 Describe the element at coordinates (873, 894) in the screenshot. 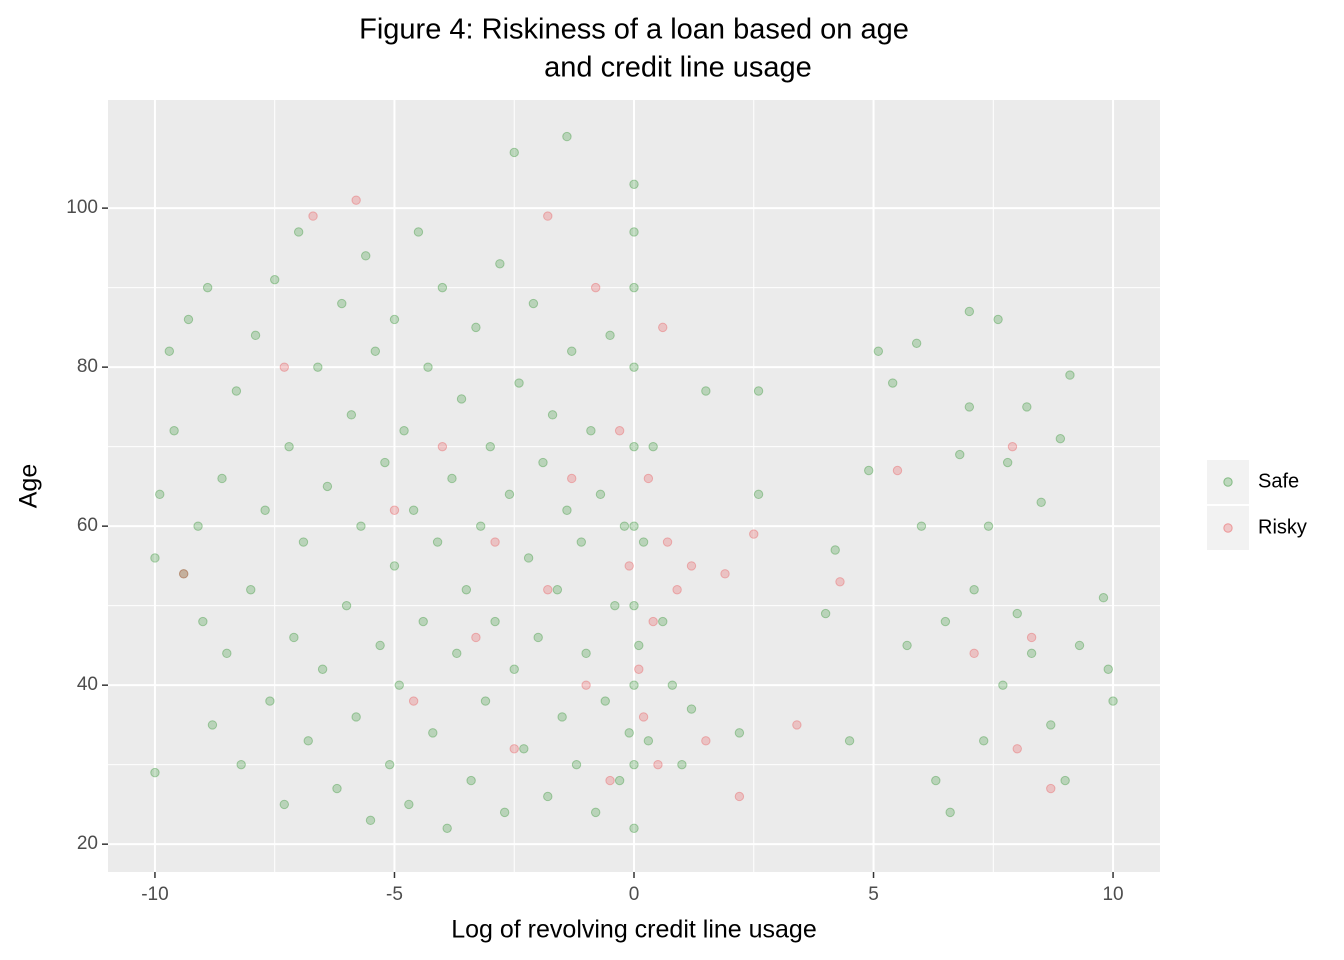

I see `x-tick-label: 5` at that location.